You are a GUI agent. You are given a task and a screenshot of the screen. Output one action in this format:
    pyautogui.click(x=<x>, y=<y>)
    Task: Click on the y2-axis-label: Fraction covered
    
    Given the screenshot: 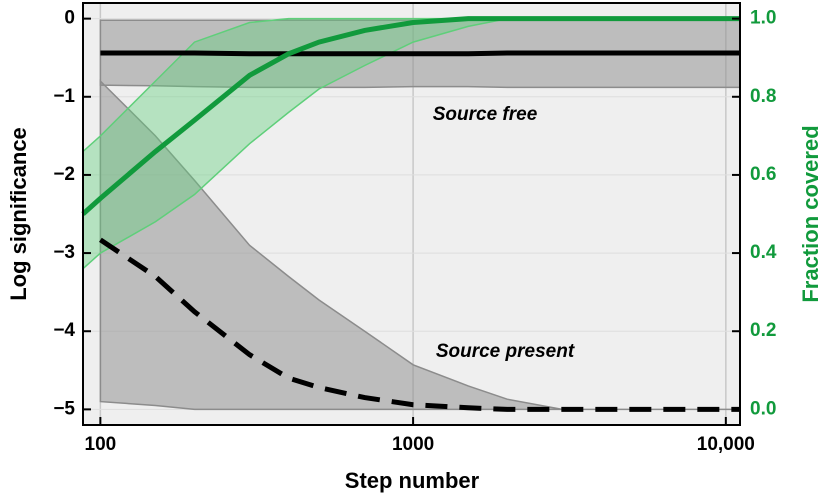 What is the action you would take?
    pyautogui.click(x=810, y=213)
    